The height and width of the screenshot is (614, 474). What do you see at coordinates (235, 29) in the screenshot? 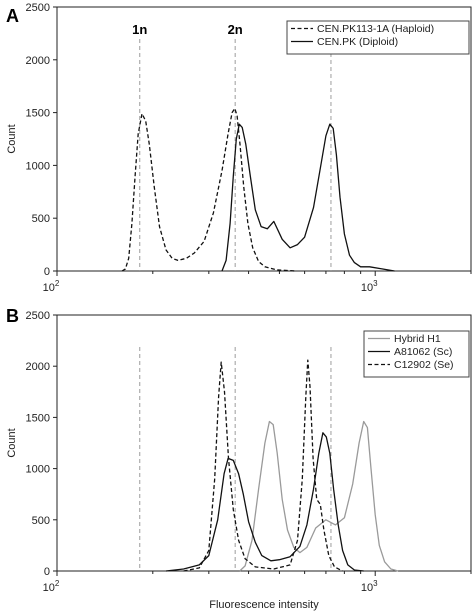
I see `ploidy-label-2n: 2n` at bounding box center [235, 29].